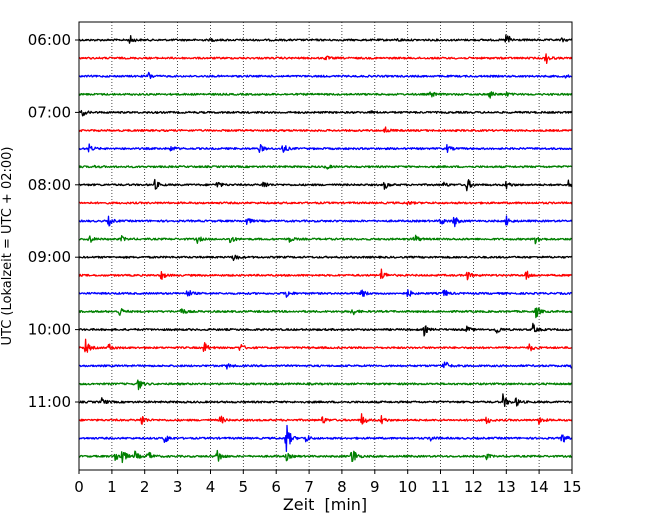  What do you see at coordinates (309, 487) in the screenshot?
I see `x-tick-label: 7` at bounding box center [309, 487].